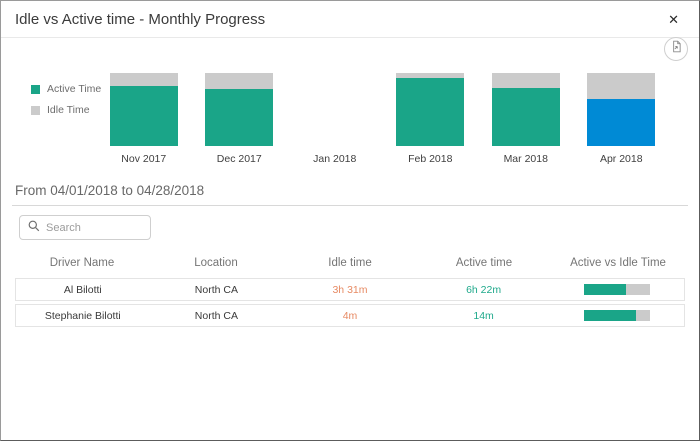 This screenshot has width=700, height=441. I want to click on search-icon, so click(34, 228).